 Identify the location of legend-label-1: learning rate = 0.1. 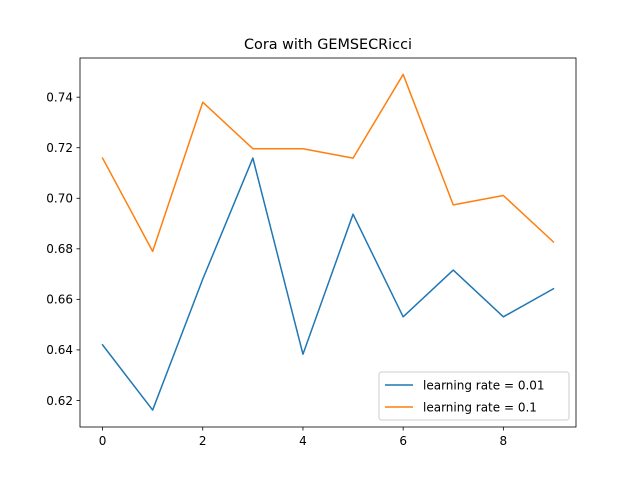
(480, 407).